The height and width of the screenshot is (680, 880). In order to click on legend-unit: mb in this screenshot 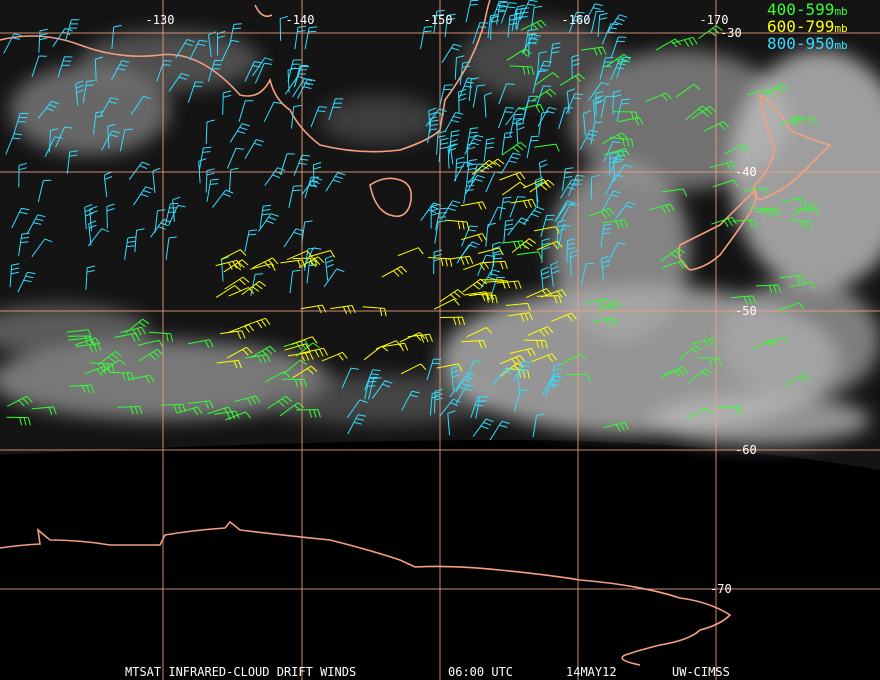, I will do `click(840, 45)`.